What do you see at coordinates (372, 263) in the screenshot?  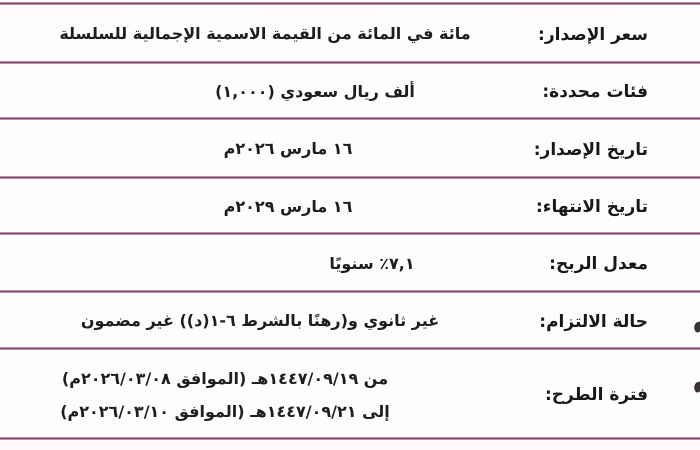 I see `row-value: ٧,١٪ سنويًا` at bounding box center [372, 263].